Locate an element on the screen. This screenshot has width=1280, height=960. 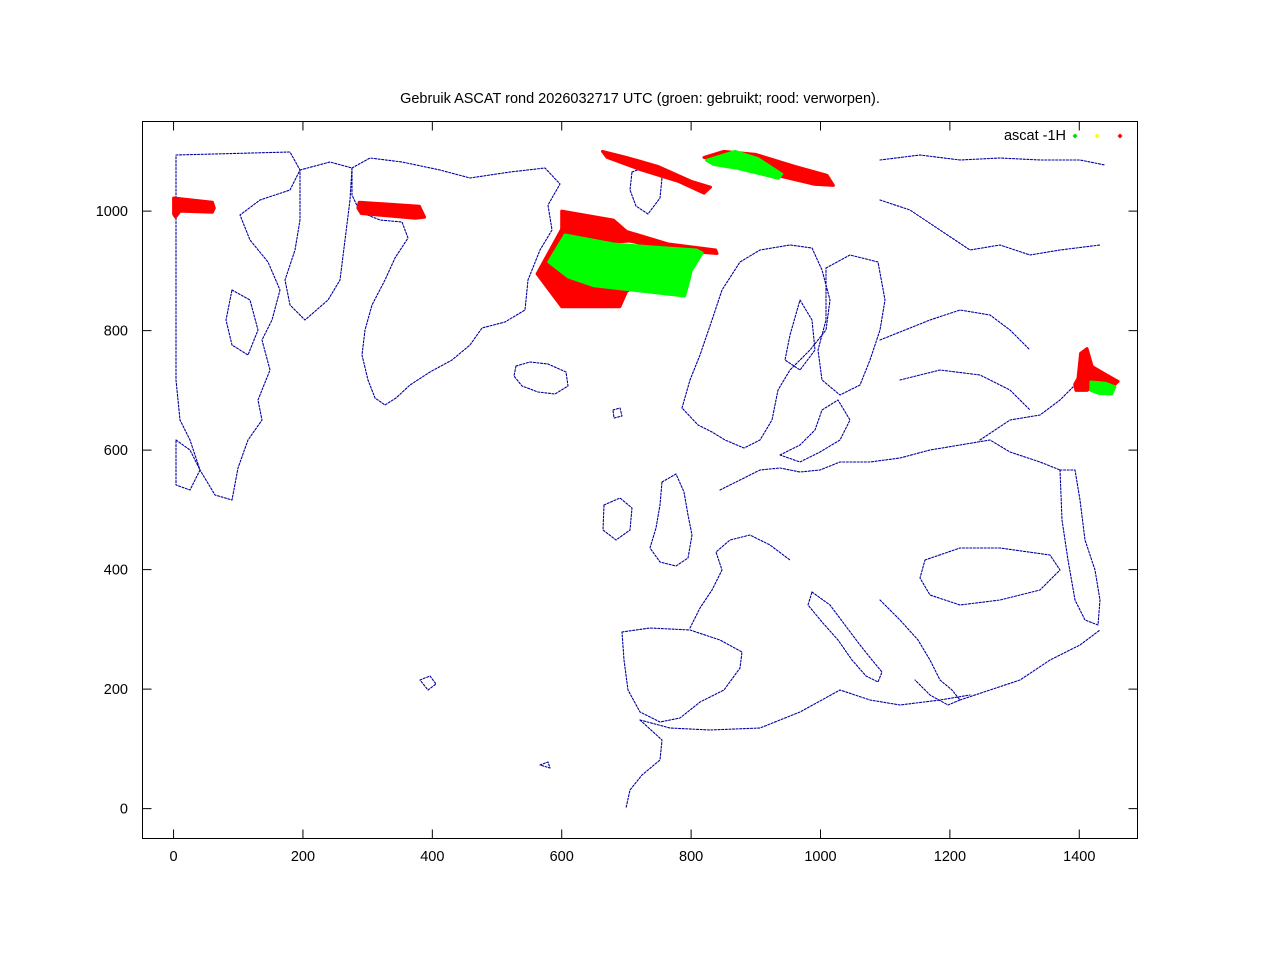
x-tick-label: 1400 is located at coordinates (1079, 857).